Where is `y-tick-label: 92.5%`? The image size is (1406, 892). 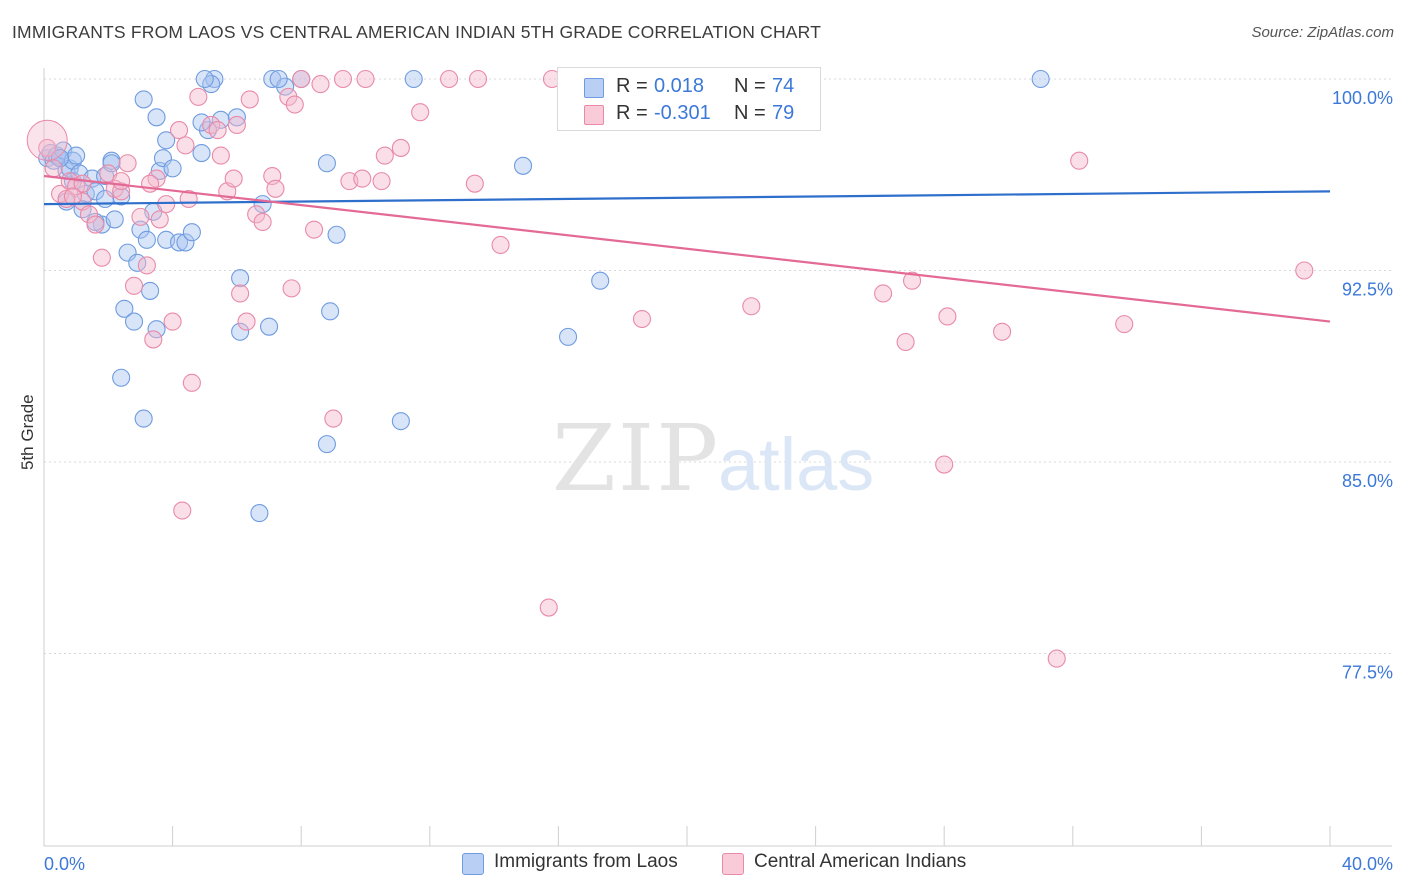
y-tick-label: 92.5% is located at coordinates (1367, 290).